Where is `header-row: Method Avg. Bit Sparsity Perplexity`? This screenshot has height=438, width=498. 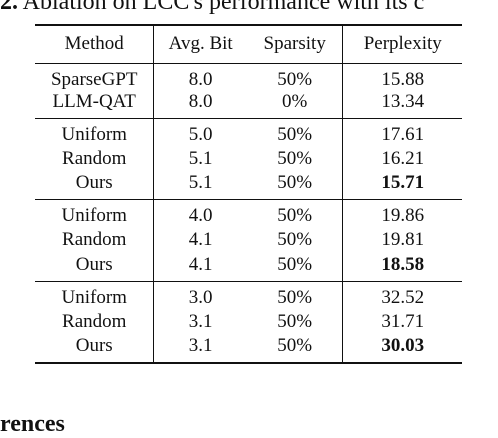
header-row: Method Avg. Bit Sparsity Perplexity is located at coordinates (248, 44).